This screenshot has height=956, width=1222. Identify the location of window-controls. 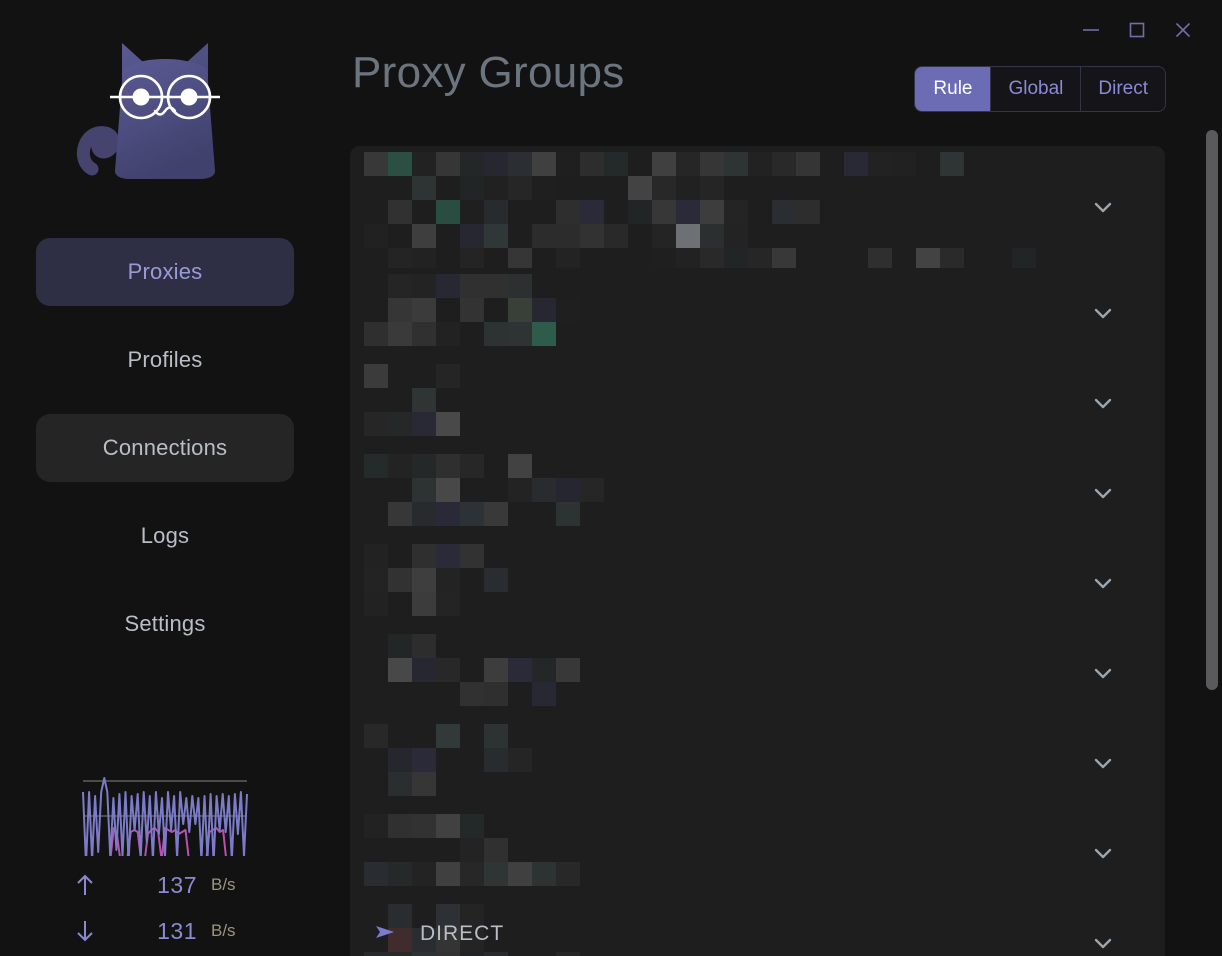
(1112, 30).